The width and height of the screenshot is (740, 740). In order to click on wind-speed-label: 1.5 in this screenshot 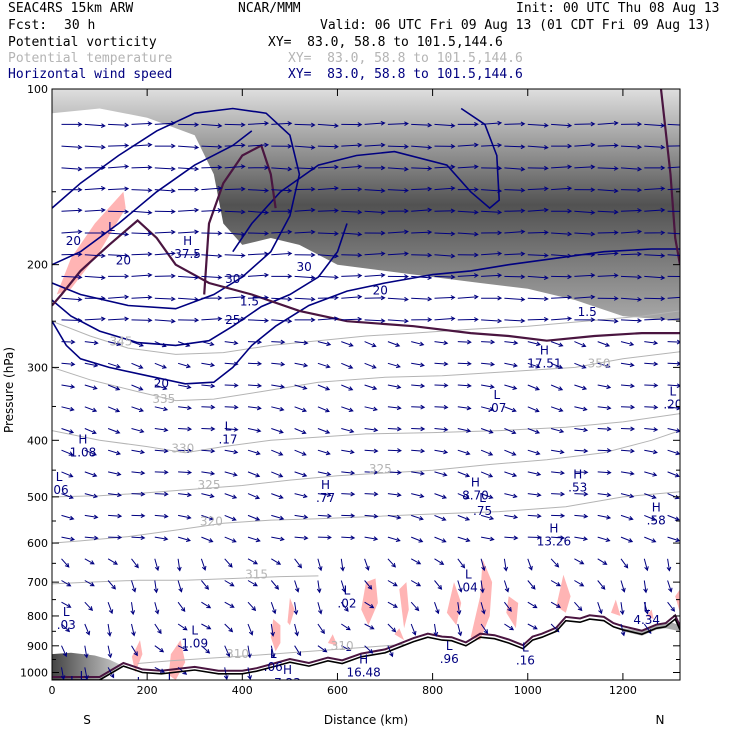, I will do `click(587, 312)`.